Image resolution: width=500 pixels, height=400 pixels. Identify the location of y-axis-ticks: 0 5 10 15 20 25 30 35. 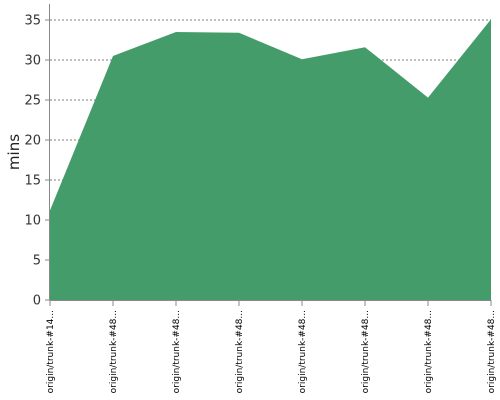
(37, 161).